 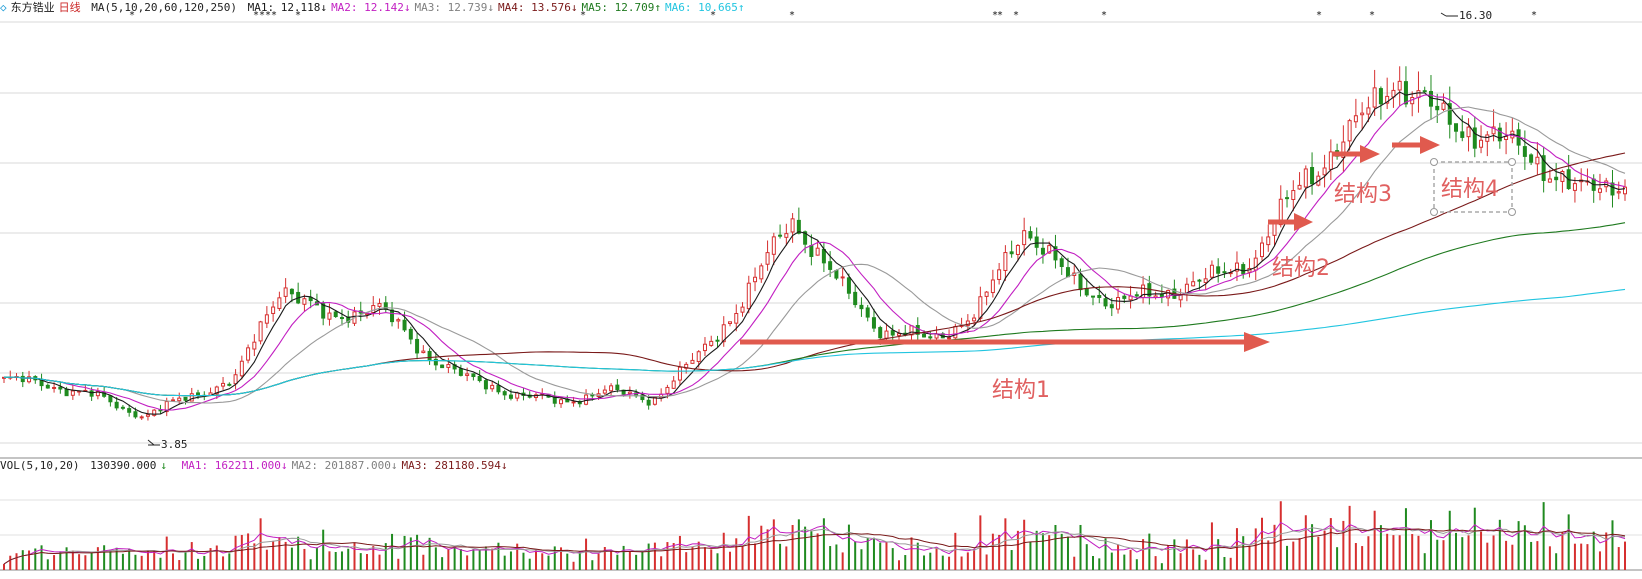 I want to click on ma-params: MA(5,10,20,60,120,250), so click(x=164, y=7).